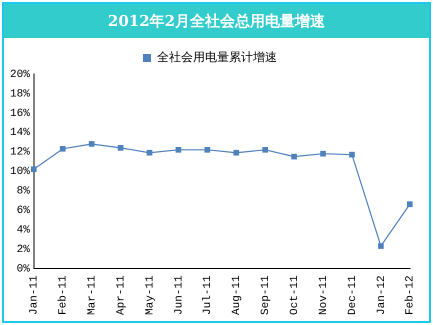 This screenshot has height=325, width=433. What do you see at coordinates (150, 295) in the screenshot?
I see `x-tick-label: May-11` at bounding box center [150, 295].